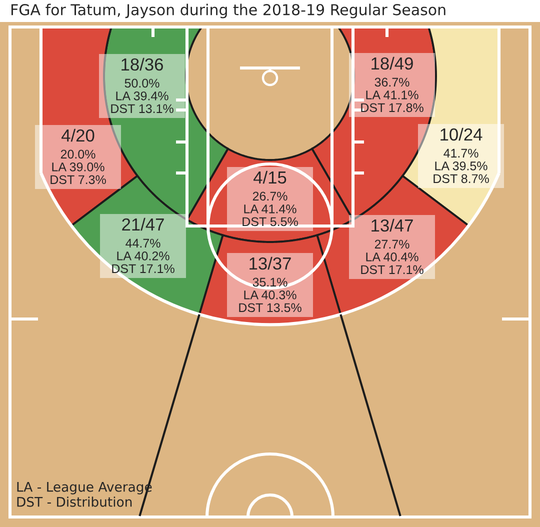  What do you see at coordinates (228, 11) in the screenshot?
I see `text: FGA for Tatum, Jayson during the 2018-19 Regular Season` at bounding box center [228, 11].